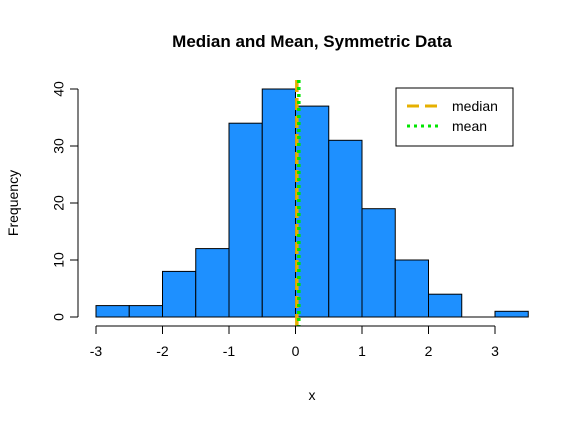 The width and height of the screenshot is (586, 425). What do you see at coordinates (162, 351) in the screenshot?
I see `x-tick-label: -2` at bounding box center [162, 351].